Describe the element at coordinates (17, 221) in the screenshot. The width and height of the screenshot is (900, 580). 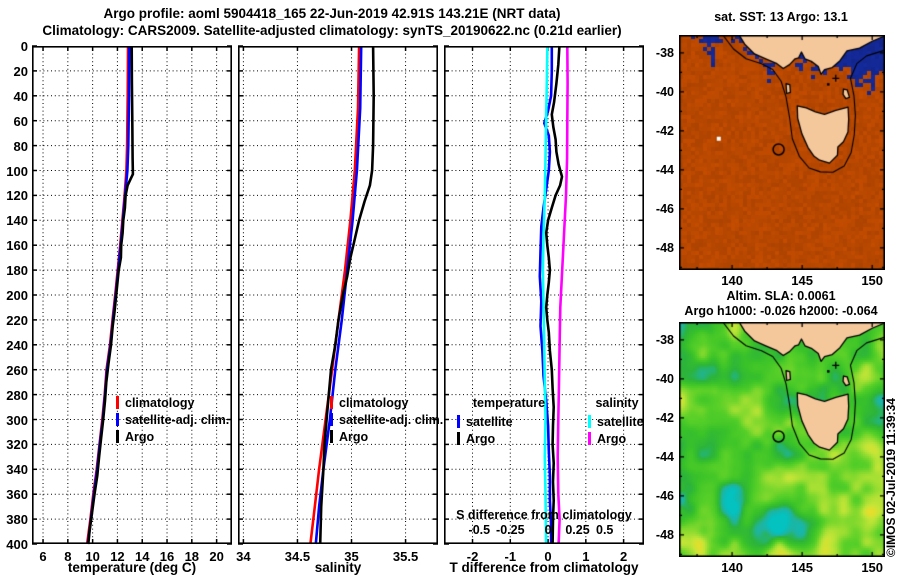
I see `depth-label-140: 140` at that location.